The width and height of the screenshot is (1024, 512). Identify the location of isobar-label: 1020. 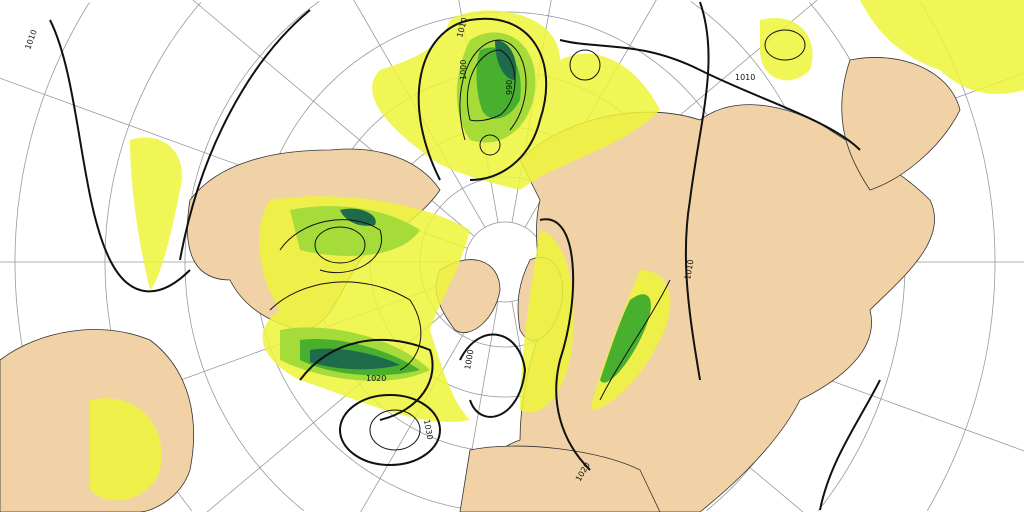
(376, 378).